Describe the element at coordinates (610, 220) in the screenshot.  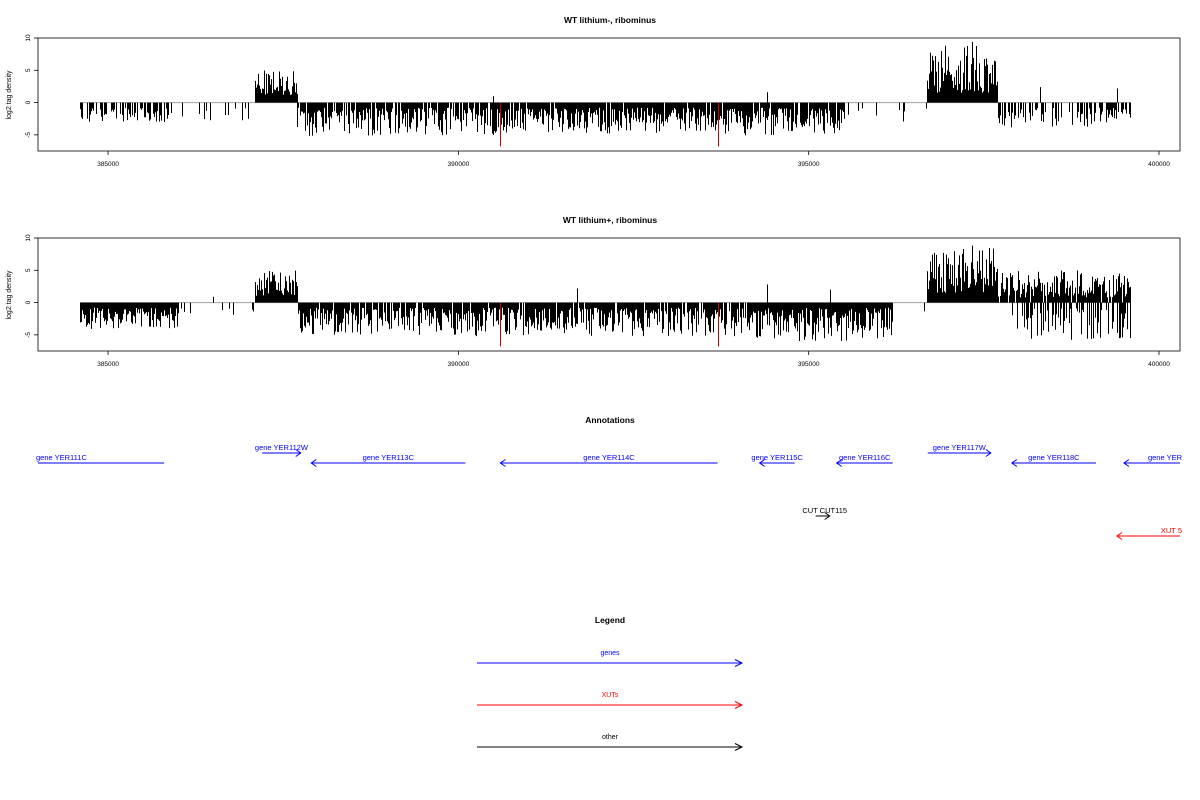
I see `panel-title: WT lithium+, ribominus` at that location.